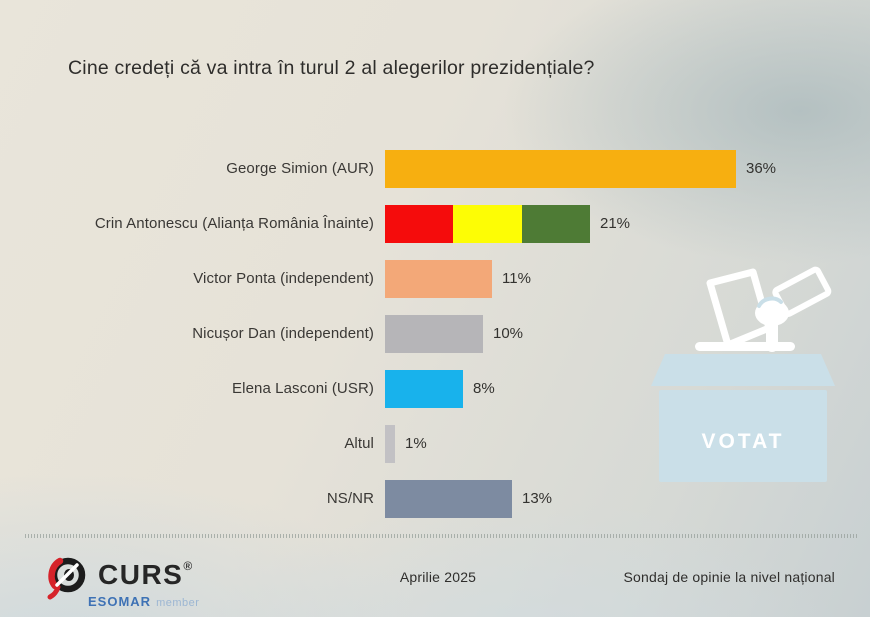 The image size is (870, 617). I want to click on bar-row: Victor Ponta (independent) 11%, so click(345, 278).